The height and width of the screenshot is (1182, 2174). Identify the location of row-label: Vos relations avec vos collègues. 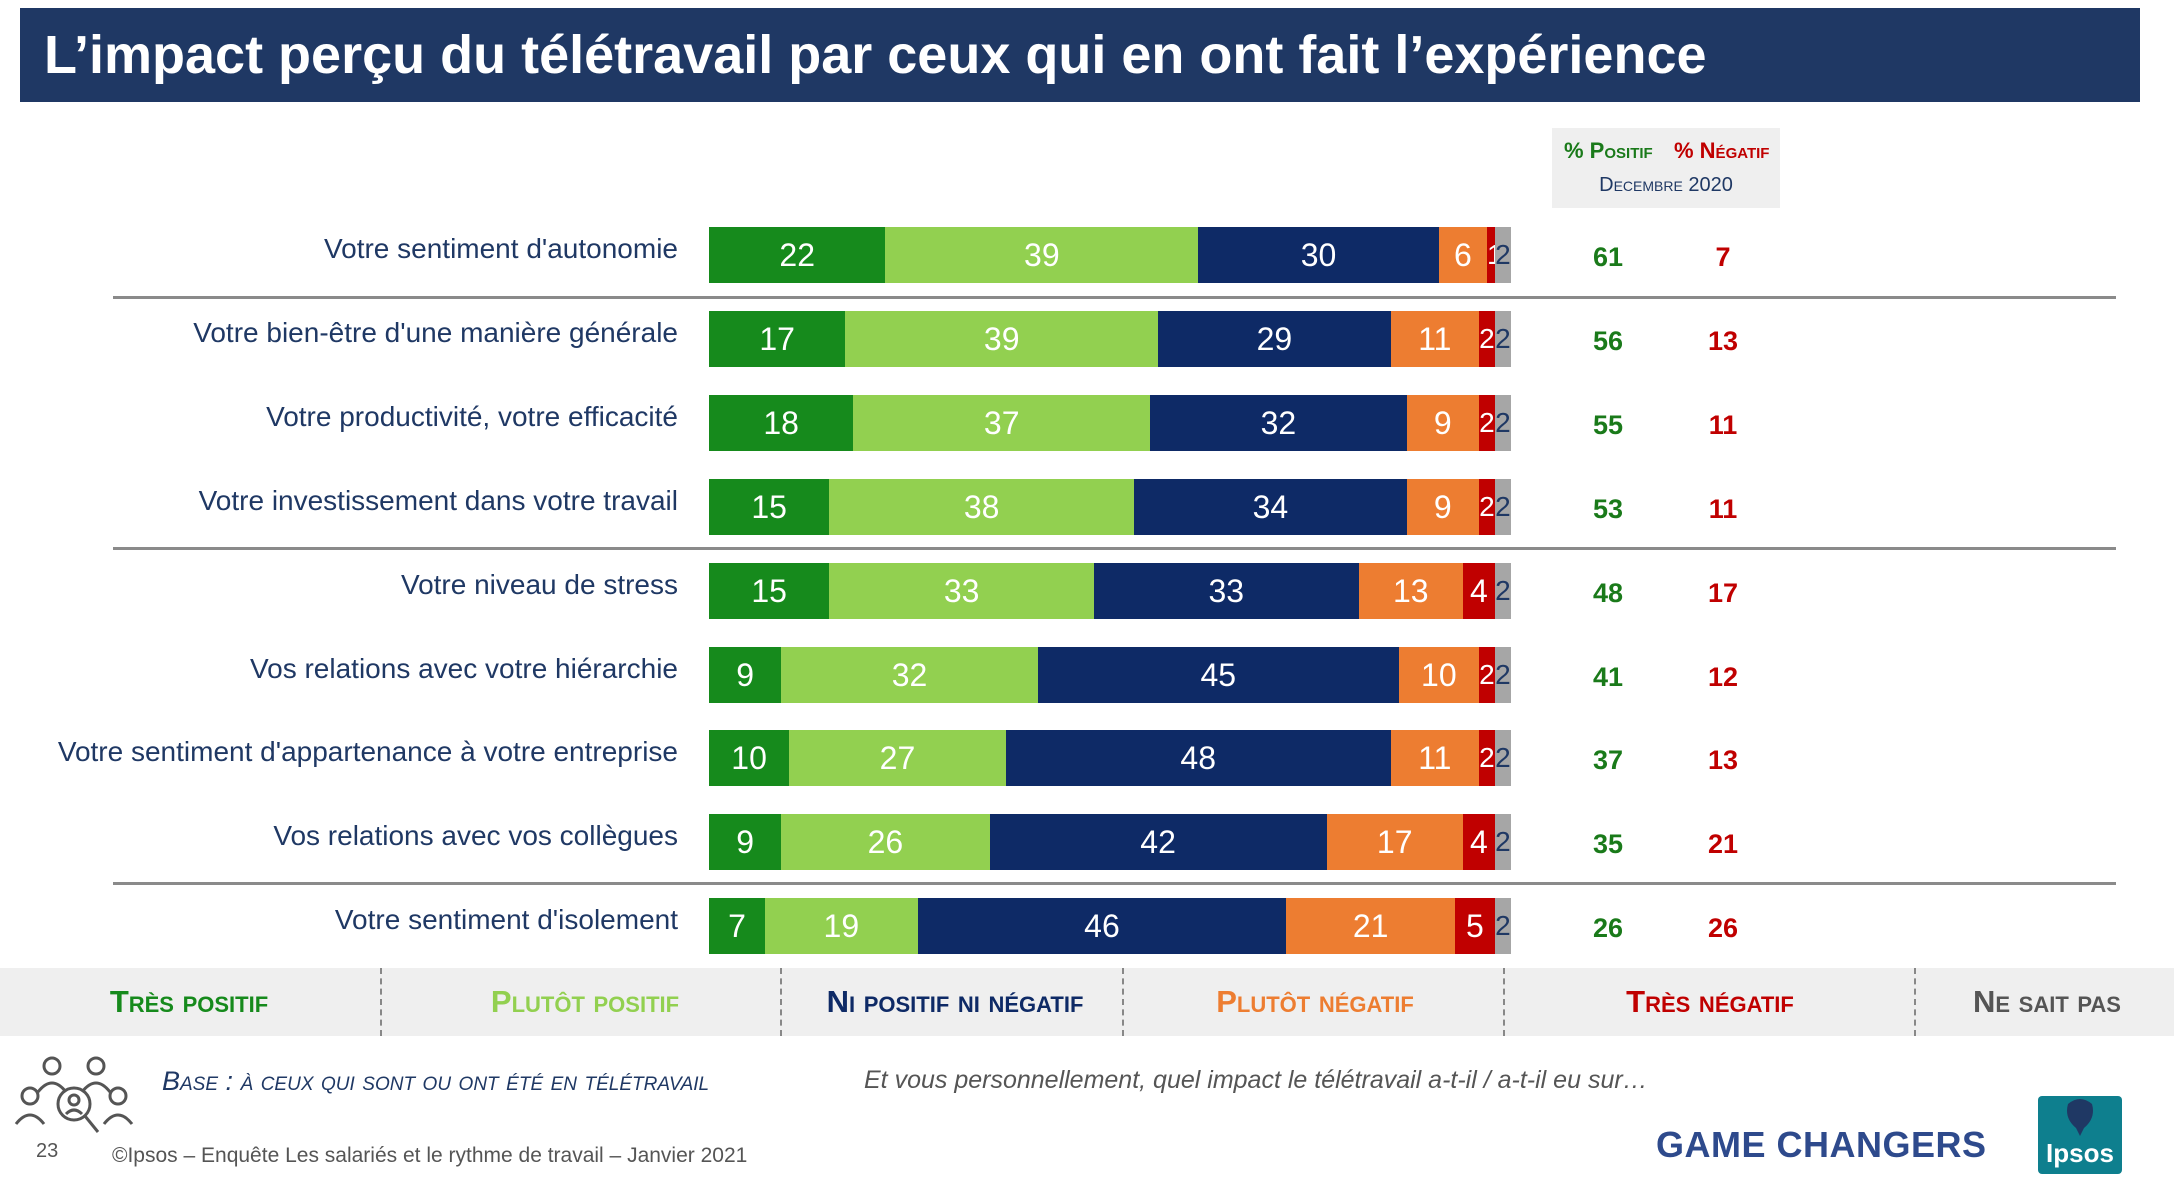
(475, 835).